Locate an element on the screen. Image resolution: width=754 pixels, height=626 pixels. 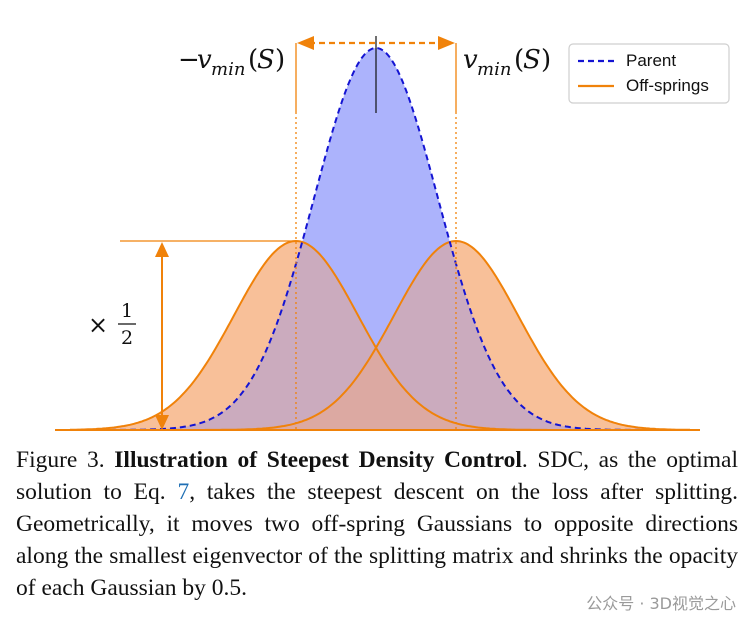
legend: Parent Off-springs is located at coordinates (649, 73).